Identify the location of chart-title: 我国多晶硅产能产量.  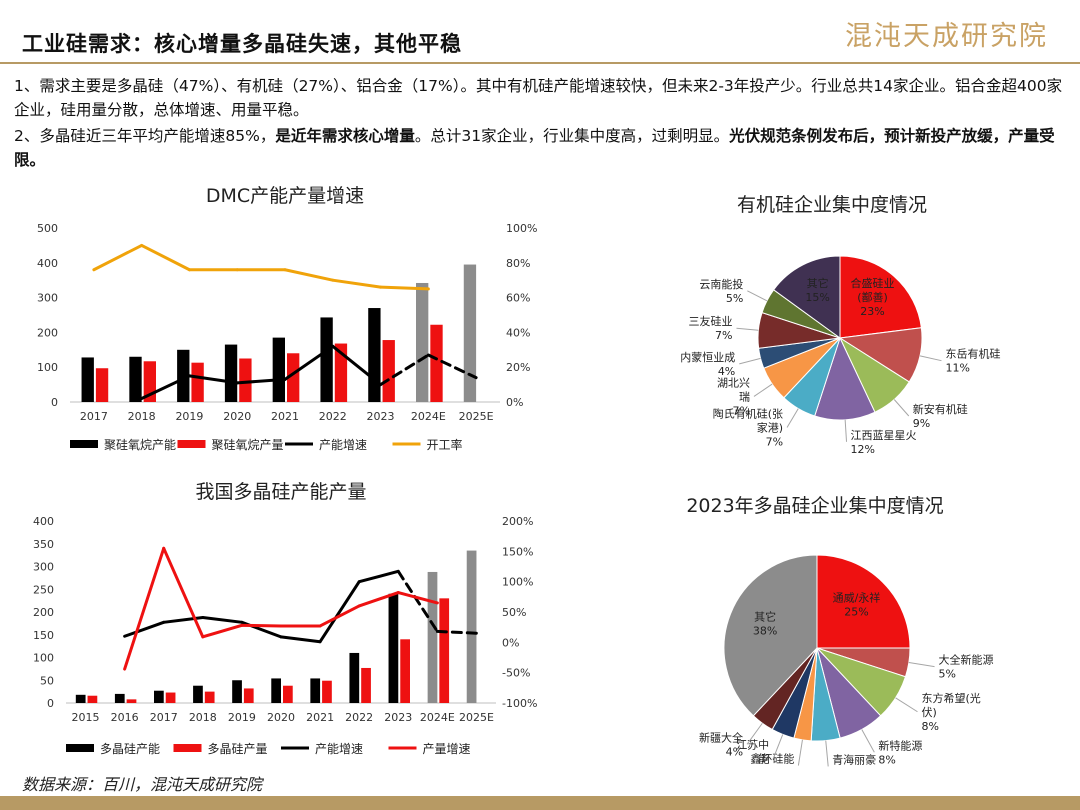
(280, 492).